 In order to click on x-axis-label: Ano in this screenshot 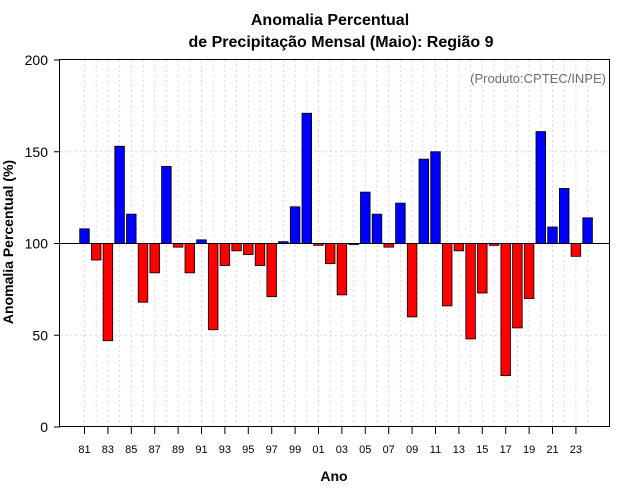, I will do `click(333, 476)`.